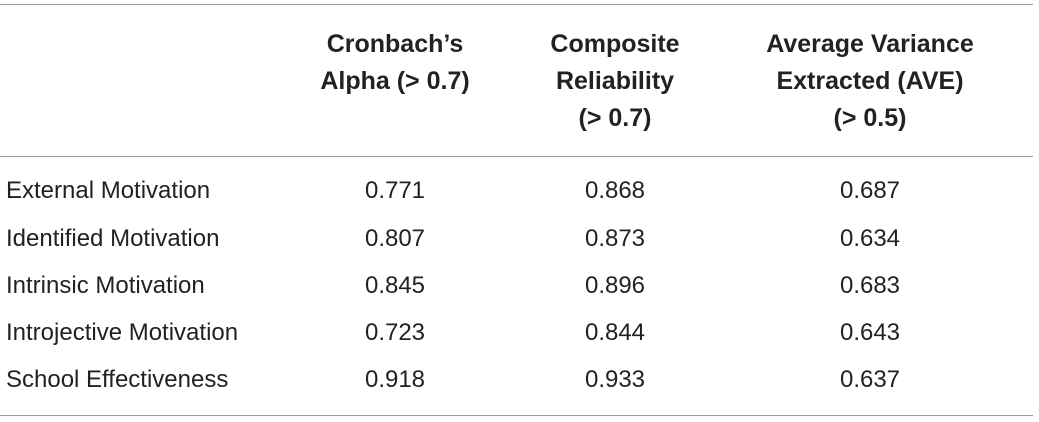  What do you see at coordinates (870, 332) in the screenshot?
I see `ave-cell: 0.643` at bounding box center [870, 332].